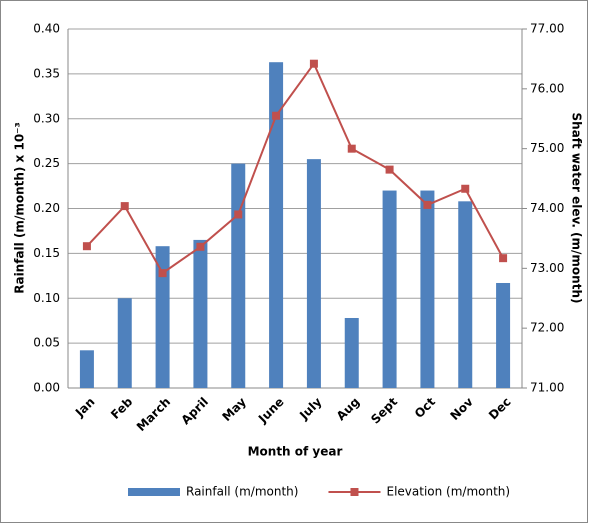 Image resolution: width=589 pixels, height=524 pixels. Describe the element at coordinates (46, 208) in the screenshot. I see `y-tick-label: 0.20` at that location.